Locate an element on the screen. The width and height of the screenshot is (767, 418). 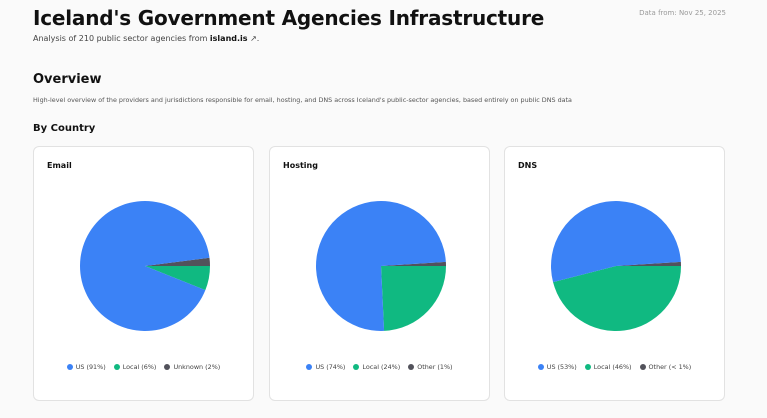
chart-legend: US (91%) Local (6%) Unknown (2%) is located at coordinates (143, 367).